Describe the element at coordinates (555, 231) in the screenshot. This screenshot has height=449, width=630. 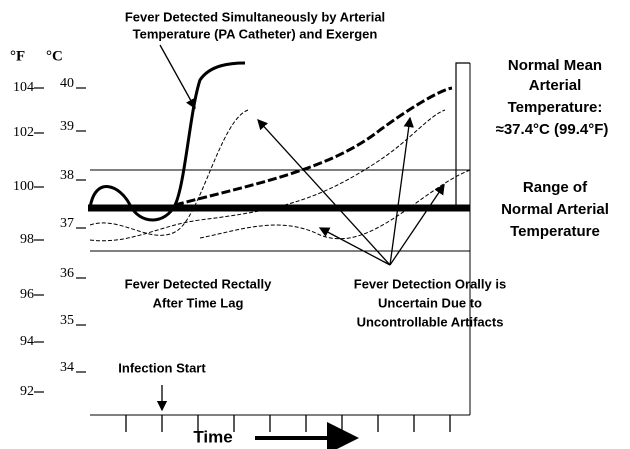
I see `range-label: Temperature` at that location.